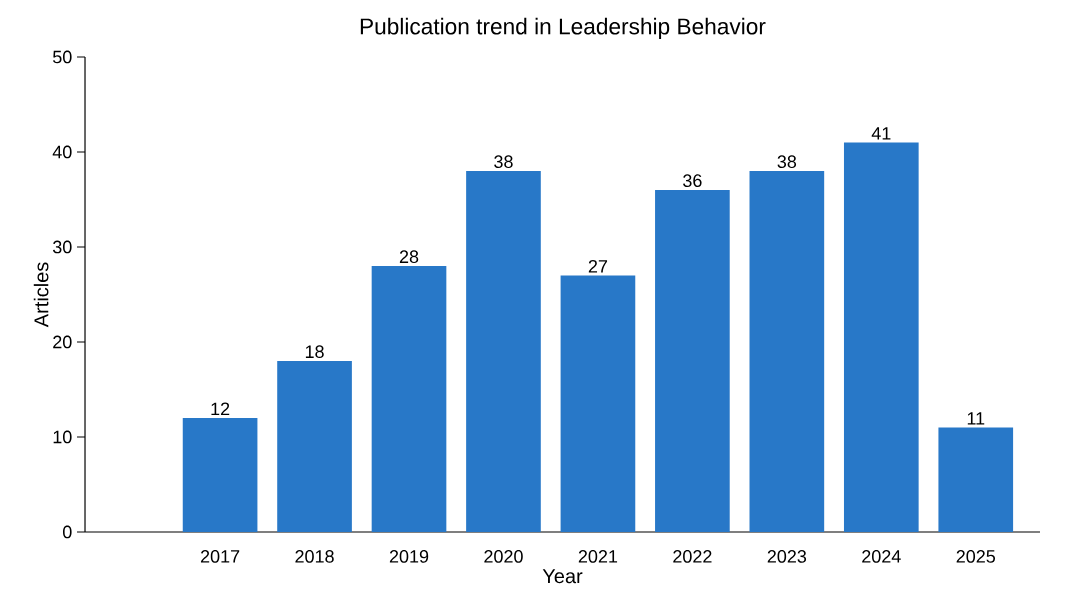 This screenshot has width=1067, height=616. I want to click on data-label: 11, so click(976, 418).